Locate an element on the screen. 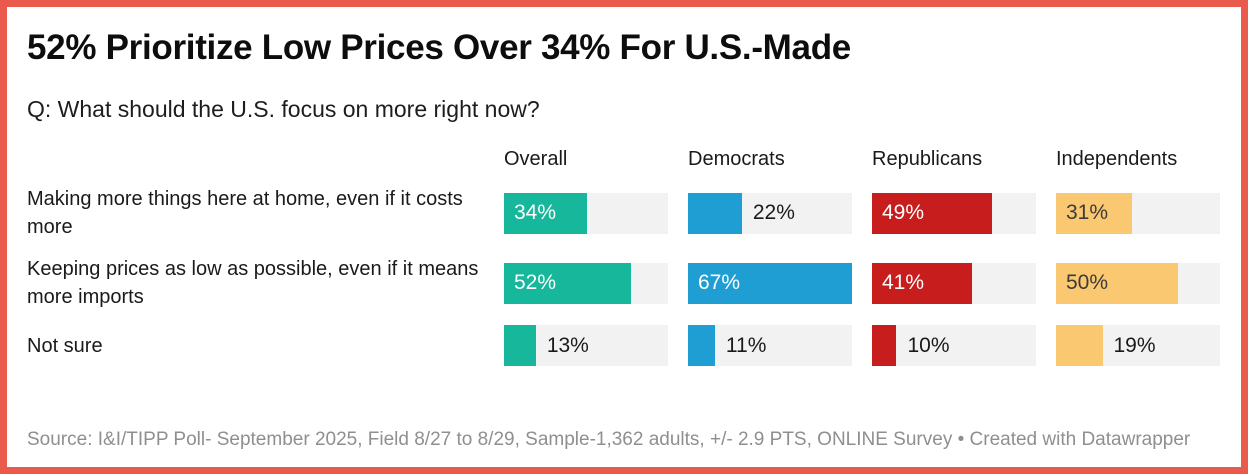  bar-value-label: 31% is located at coordinates (1087, 212).